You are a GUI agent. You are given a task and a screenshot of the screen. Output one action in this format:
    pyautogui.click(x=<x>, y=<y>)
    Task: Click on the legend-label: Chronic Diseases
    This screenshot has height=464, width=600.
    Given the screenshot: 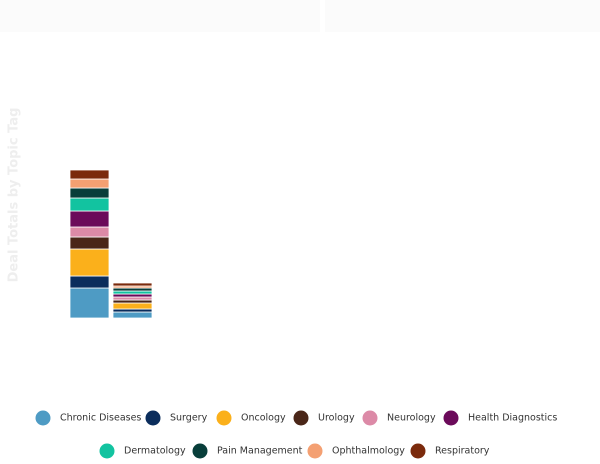 What is the action you would take?
    pyautogui.click(x=100, y=418)
    